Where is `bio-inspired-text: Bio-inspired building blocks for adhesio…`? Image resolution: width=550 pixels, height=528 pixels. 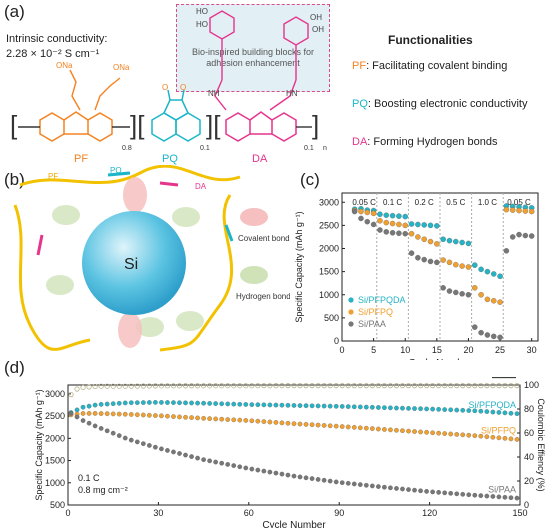
bio-inspired-text: Bio-inspired building blocks for adhesio… is located at coordinates (253, 57).